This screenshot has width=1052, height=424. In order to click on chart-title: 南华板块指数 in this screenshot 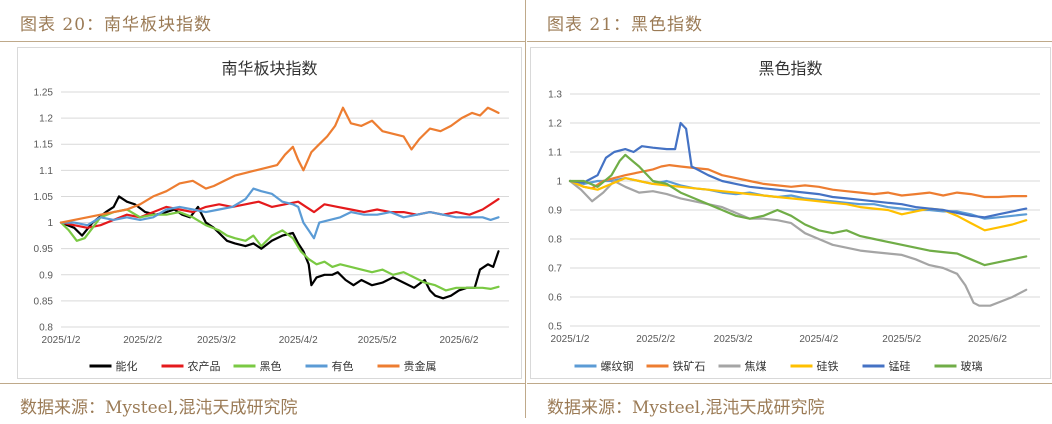, I will do `click(269, 69)`.